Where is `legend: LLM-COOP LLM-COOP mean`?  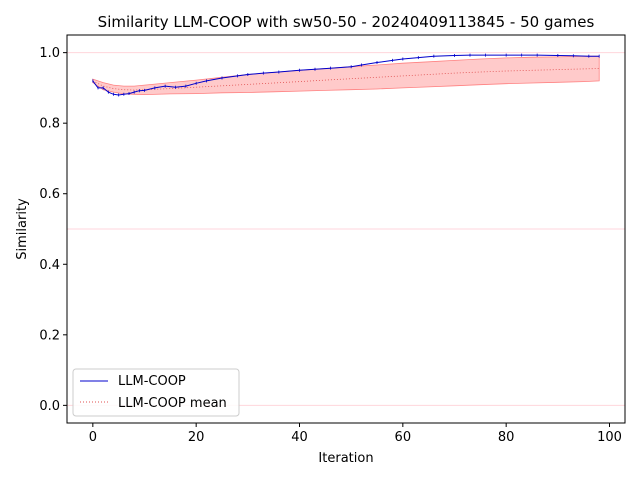
legend: LLM-COOP LLM-COOP mean is located at coordinates (156, 392).